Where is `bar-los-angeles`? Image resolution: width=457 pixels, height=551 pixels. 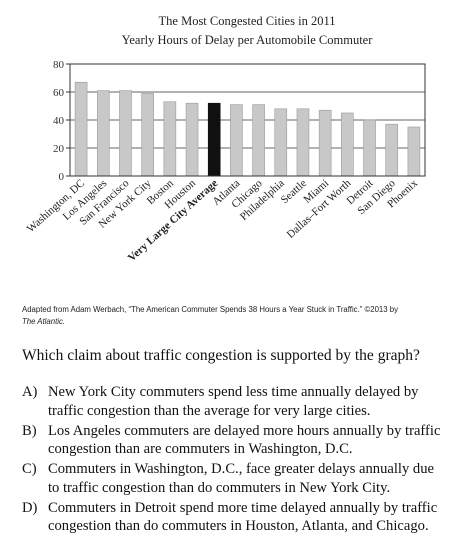
bar-los-angeles is located at coordinates (103, 133).